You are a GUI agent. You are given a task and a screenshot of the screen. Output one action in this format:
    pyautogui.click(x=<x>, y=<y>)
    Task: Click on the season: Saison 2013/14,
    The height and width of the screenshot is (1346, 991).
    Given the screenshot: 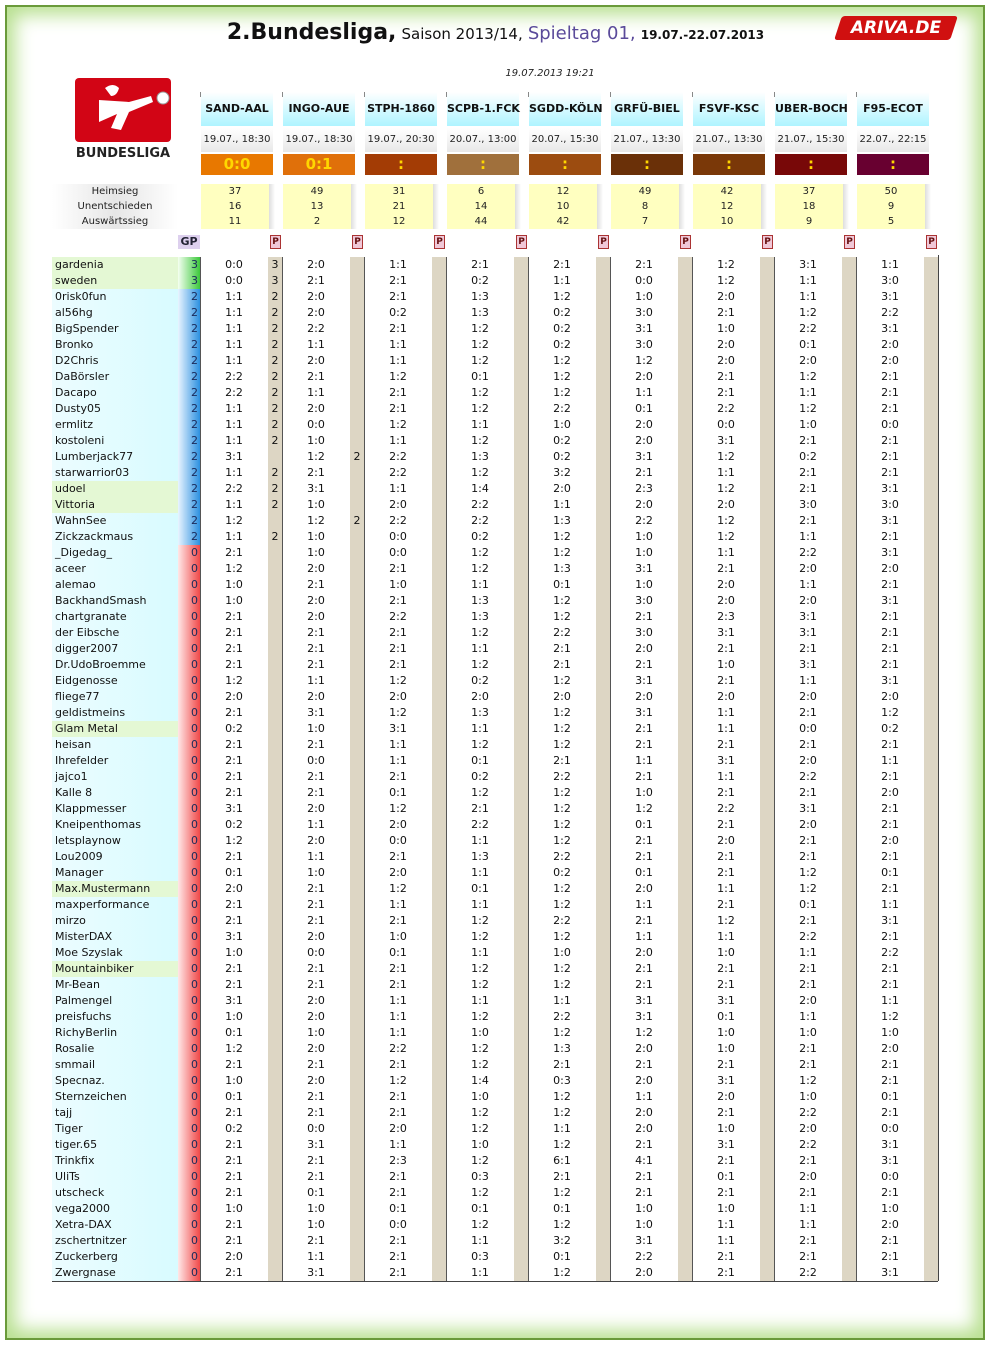 What is the action you would take?
    pyautogui.click(x=462, y=34)
    